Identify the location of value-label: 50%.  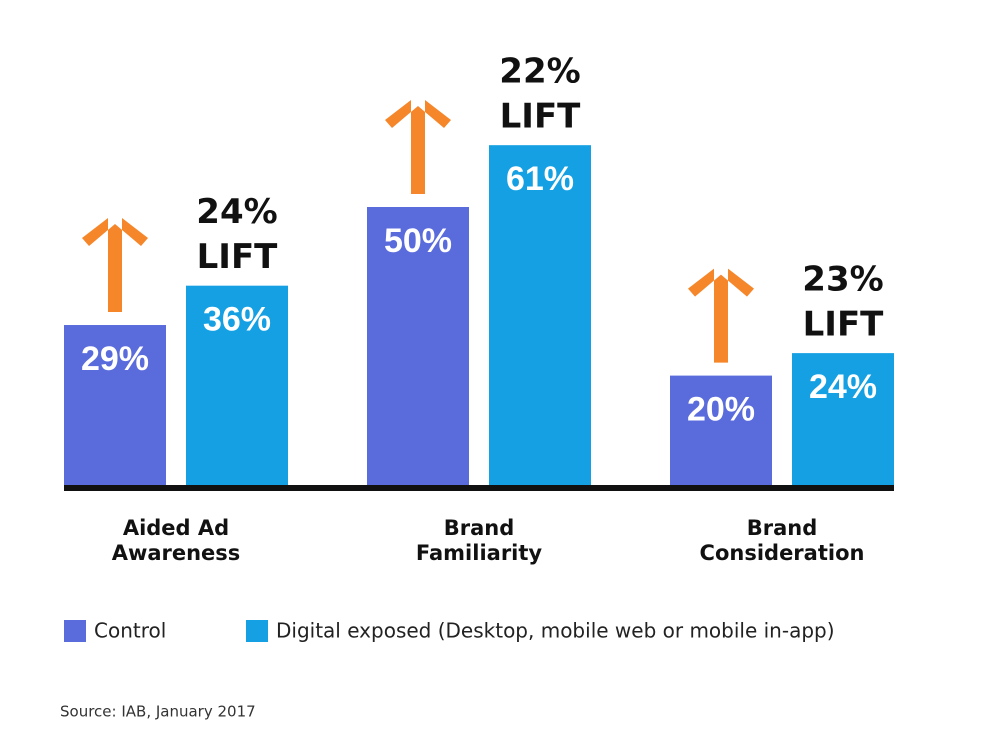
(418, 241).